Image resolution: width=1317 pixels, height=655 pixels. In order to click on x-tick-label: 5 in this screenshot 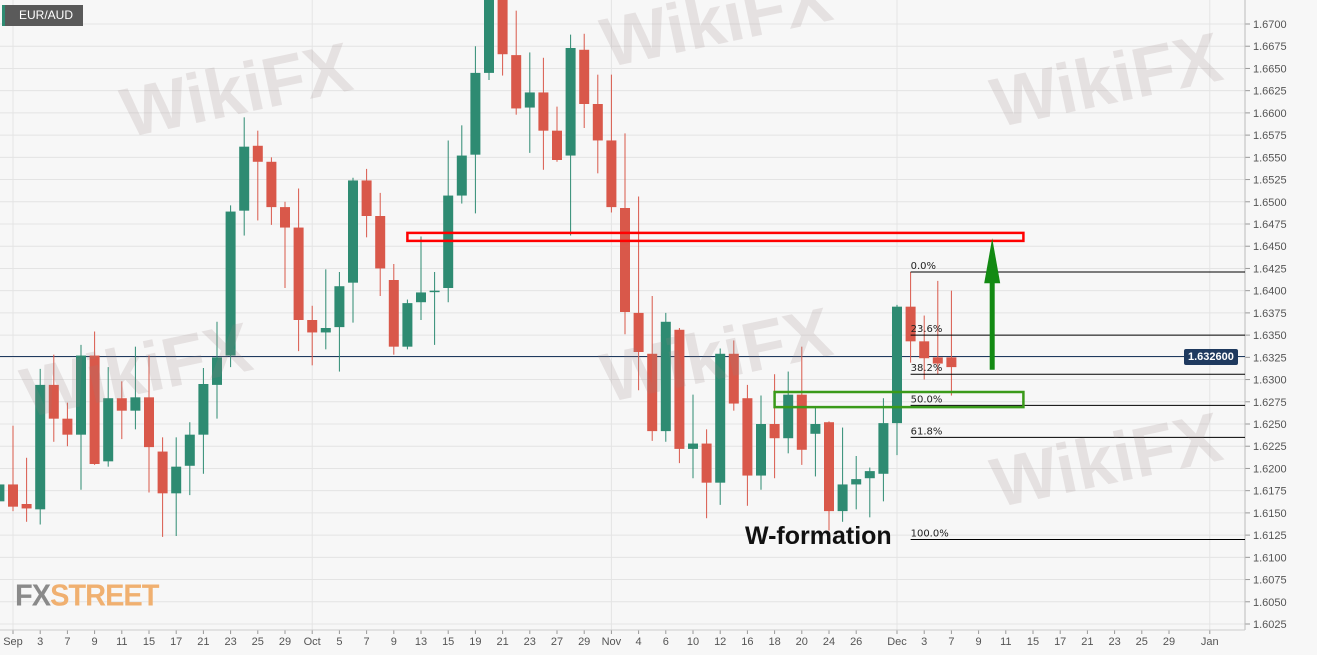, I will do `click(339, 642)`.